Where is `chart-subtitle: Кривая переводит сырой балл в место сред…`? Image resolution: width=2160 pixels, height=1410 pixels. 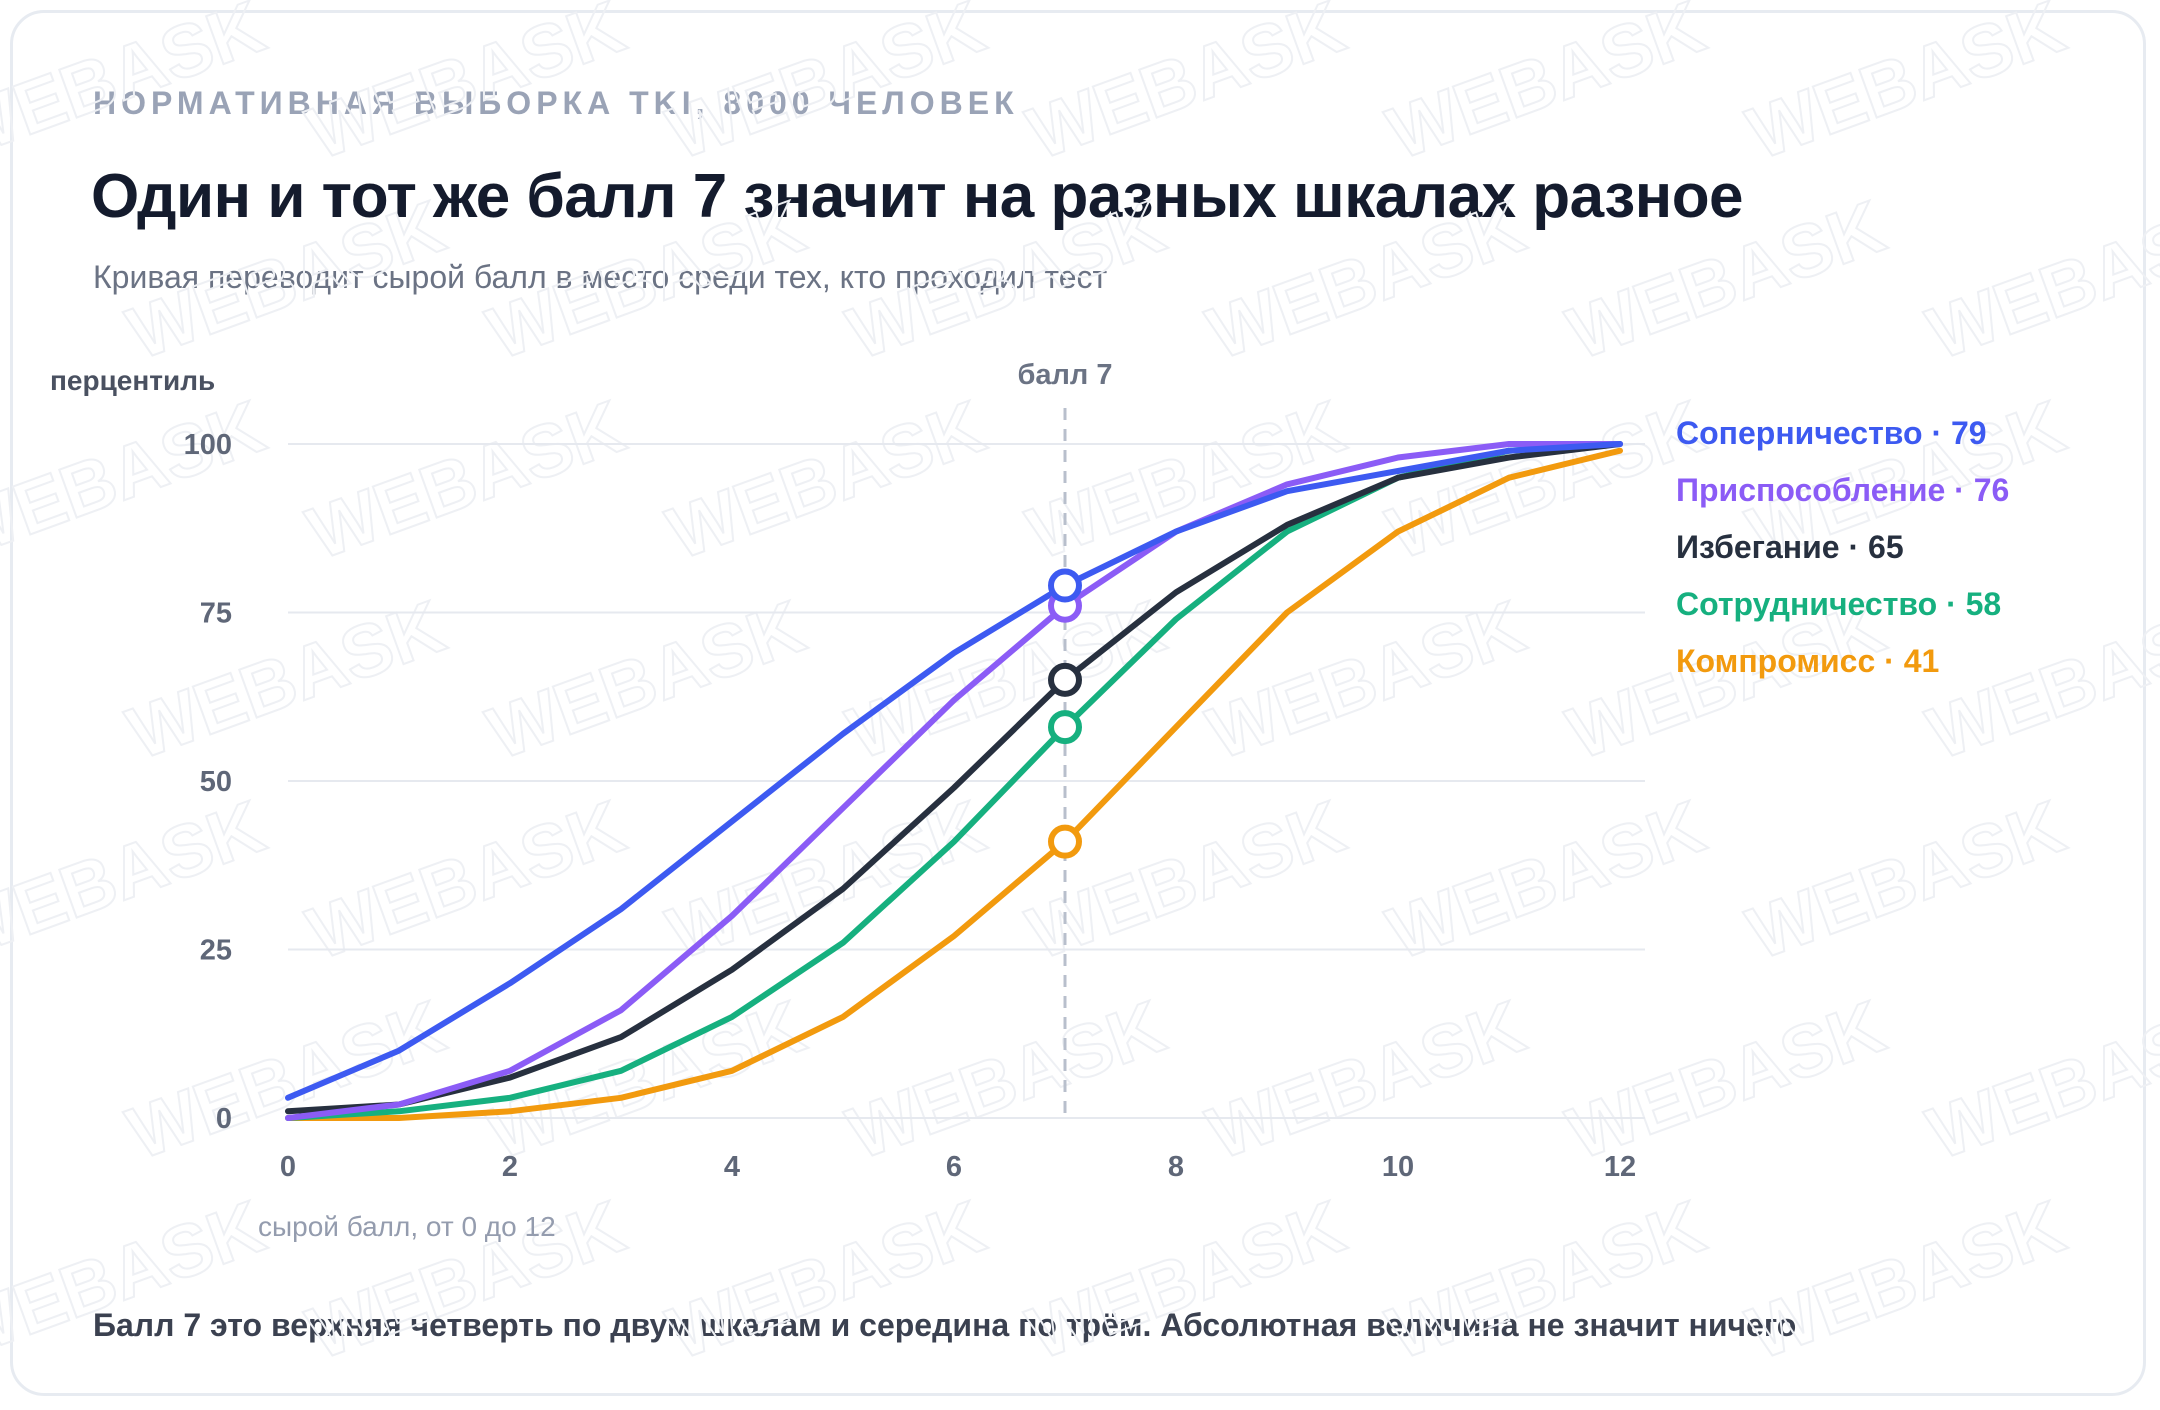 chart-subtitle: Кривая переводит сырой балл в место сред… is located at coordinates (600, 277).